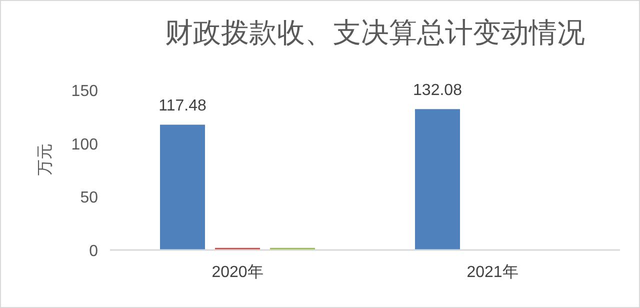 The height and width of the screenshot is (308, 640). What do you see at coordinates (492, 272) in the screenshot?
I see `x-tick-label: 2021年` at bounding box center [492, 272].